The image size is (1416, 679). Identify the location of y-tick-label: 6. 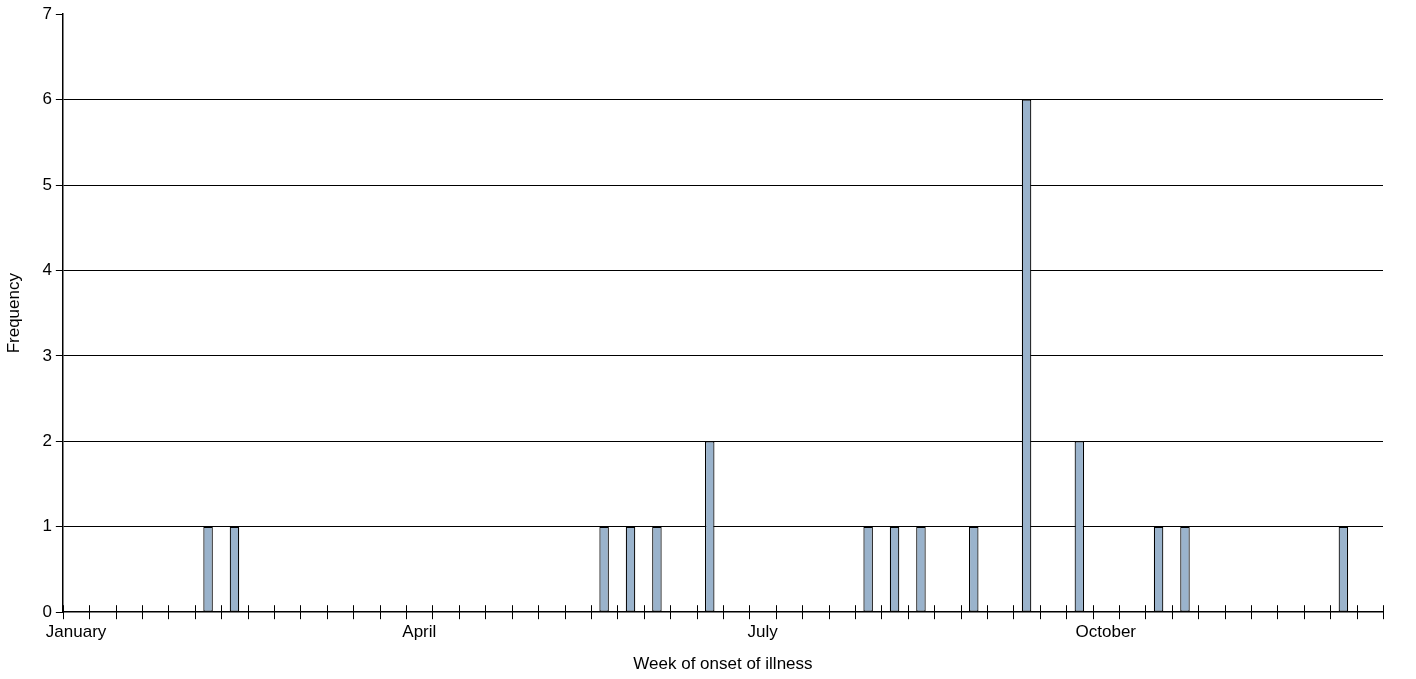
(47, 99).